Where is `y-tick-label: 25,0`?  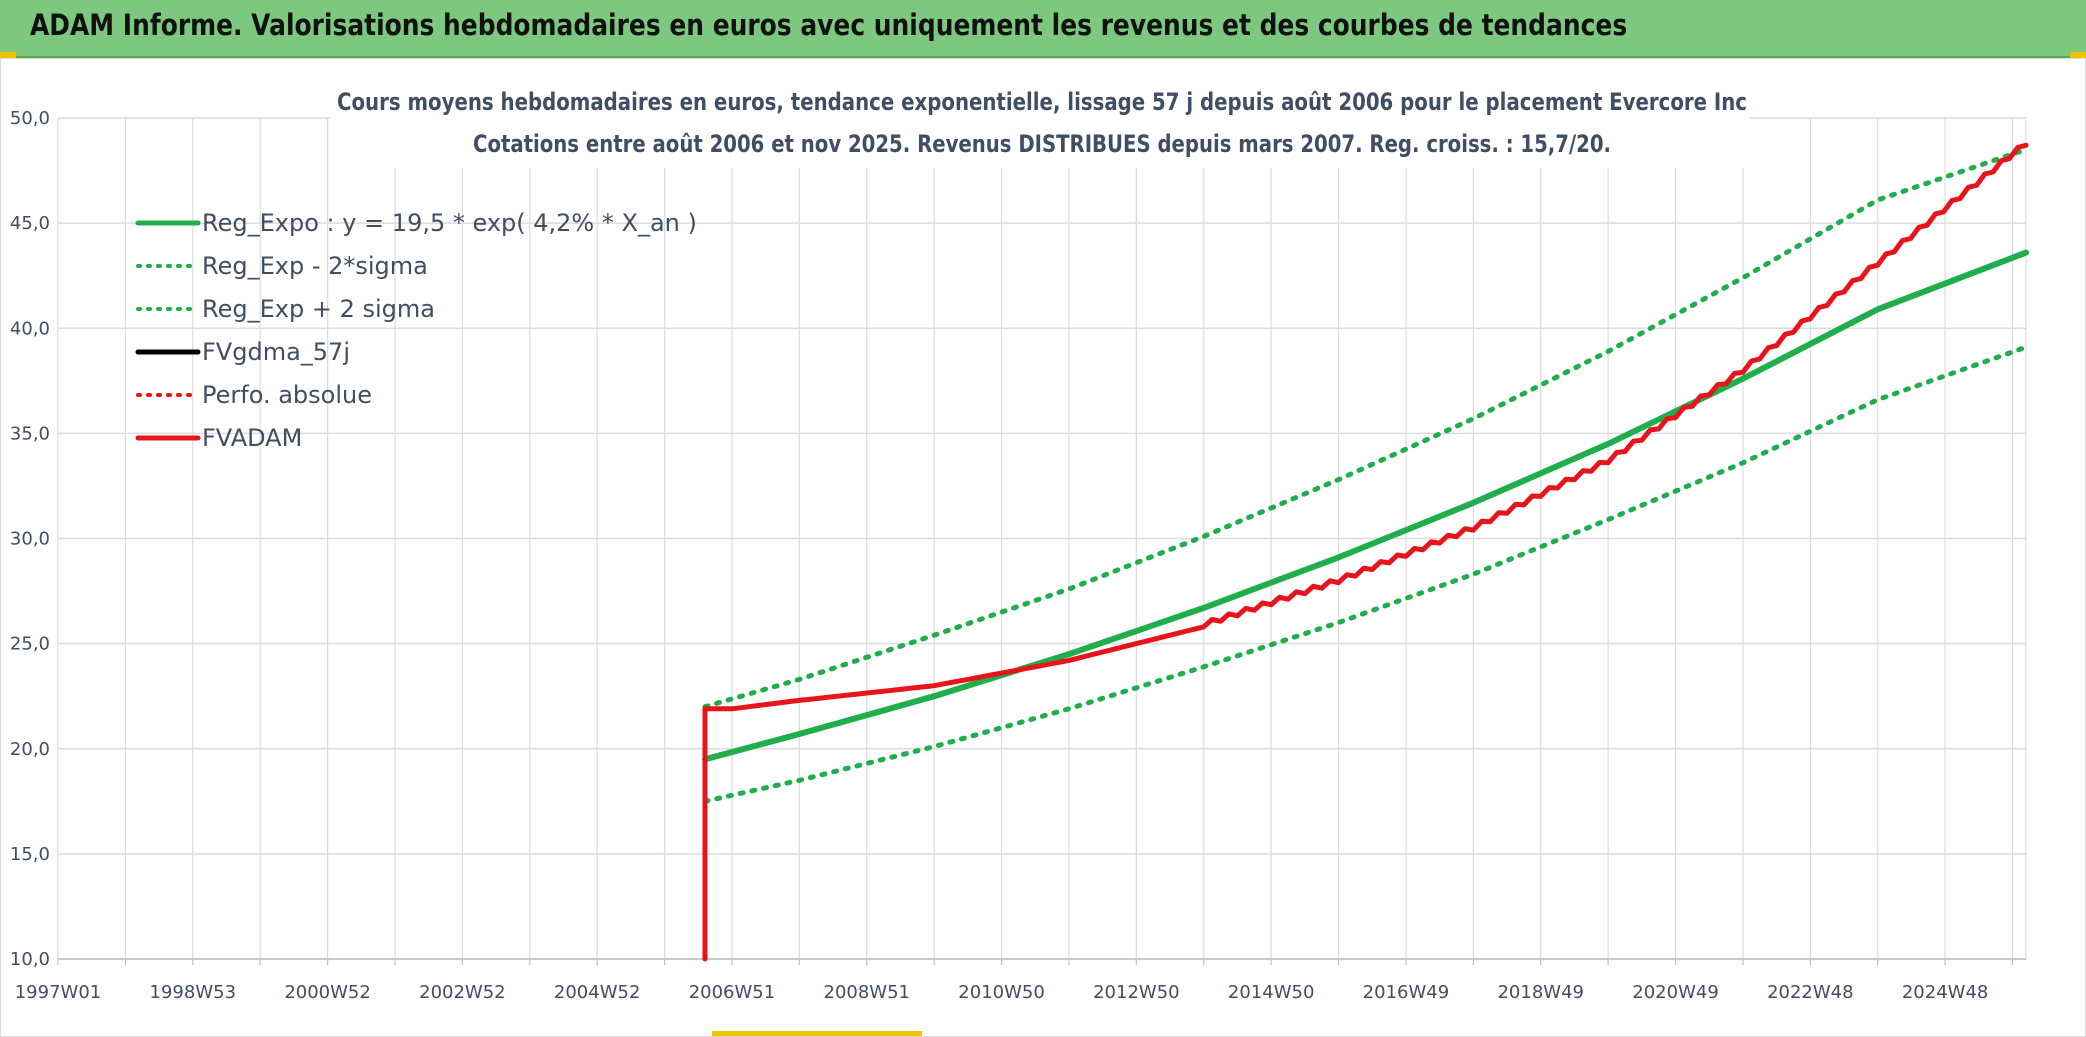
y-tick-label: 25,0 is located at coordinates (30, 644).